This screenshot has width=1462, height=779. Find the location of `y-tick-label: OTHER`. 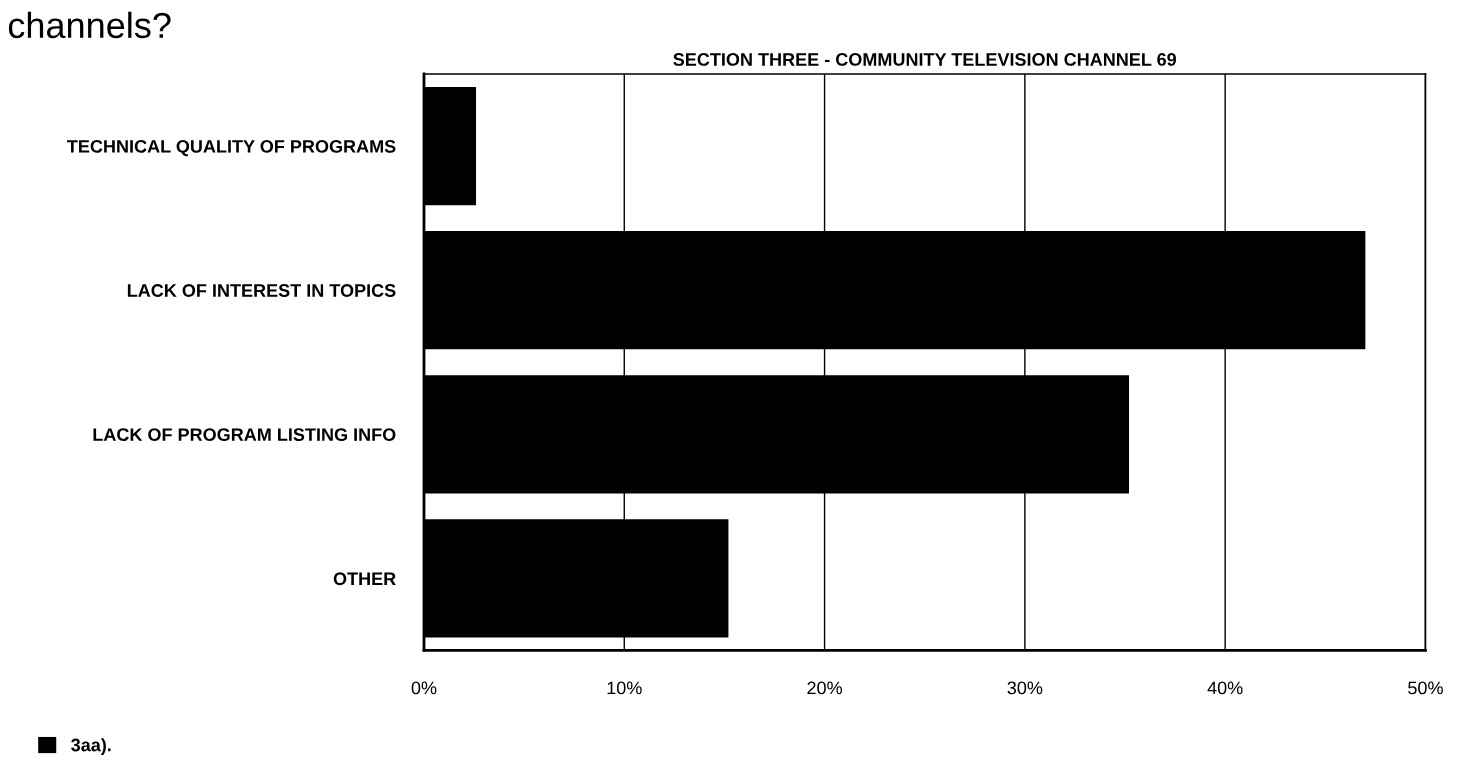

y-tick-label: OTHER is located at coordinates (364, 579).